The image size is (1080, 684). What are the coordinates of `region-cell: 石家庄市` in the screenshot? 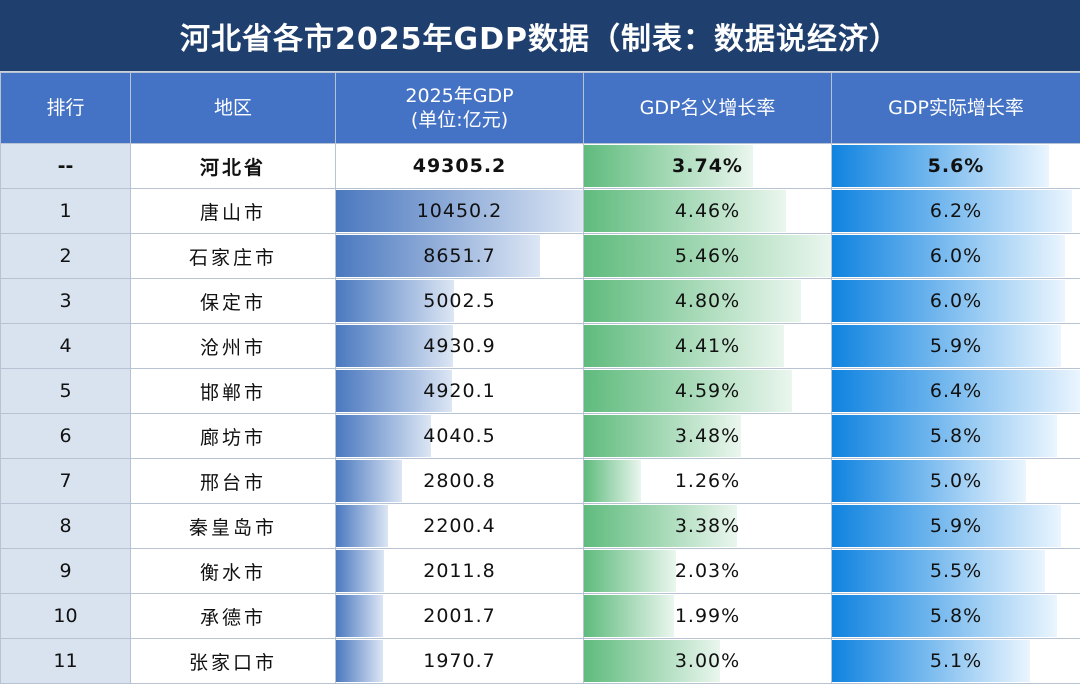 It's located at (233, 256).